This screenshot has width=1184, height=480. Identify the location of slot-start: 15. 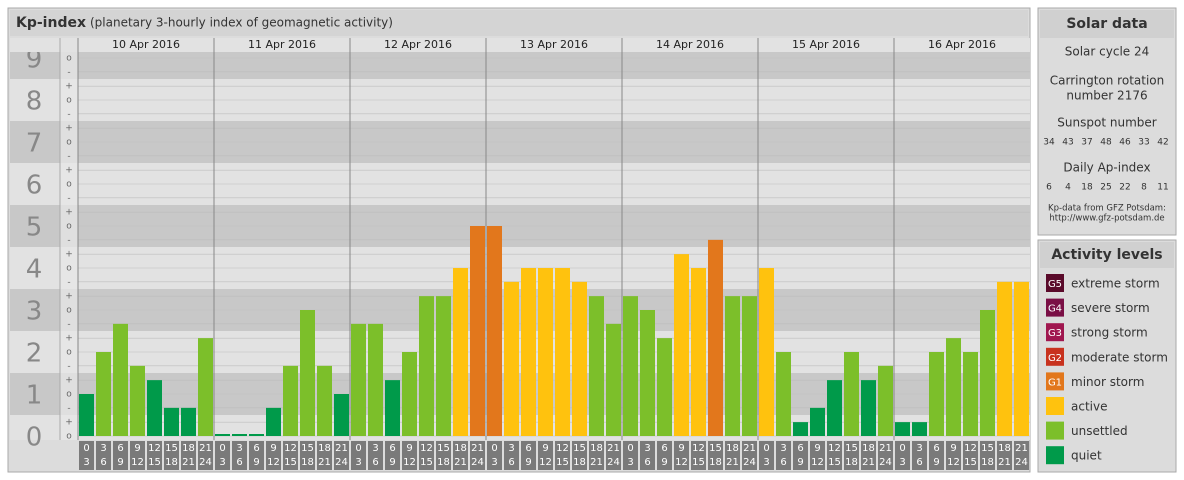
(715, 448).